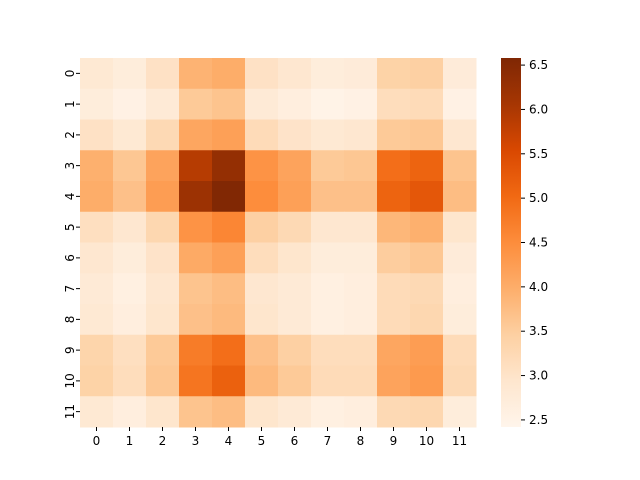  What do you see at coordinates (538, 65) in the screenshot?
I see `colorbar-tick-label: 6.5` at bounding box center [538, 65].